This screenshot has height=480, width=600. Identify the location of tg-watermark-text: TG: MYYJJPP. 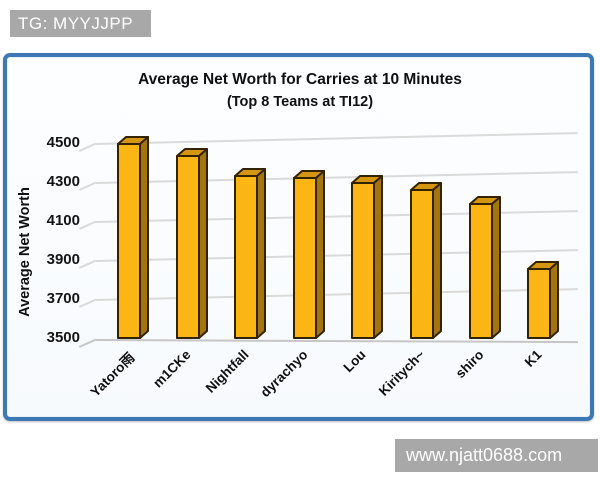
(76, 23).